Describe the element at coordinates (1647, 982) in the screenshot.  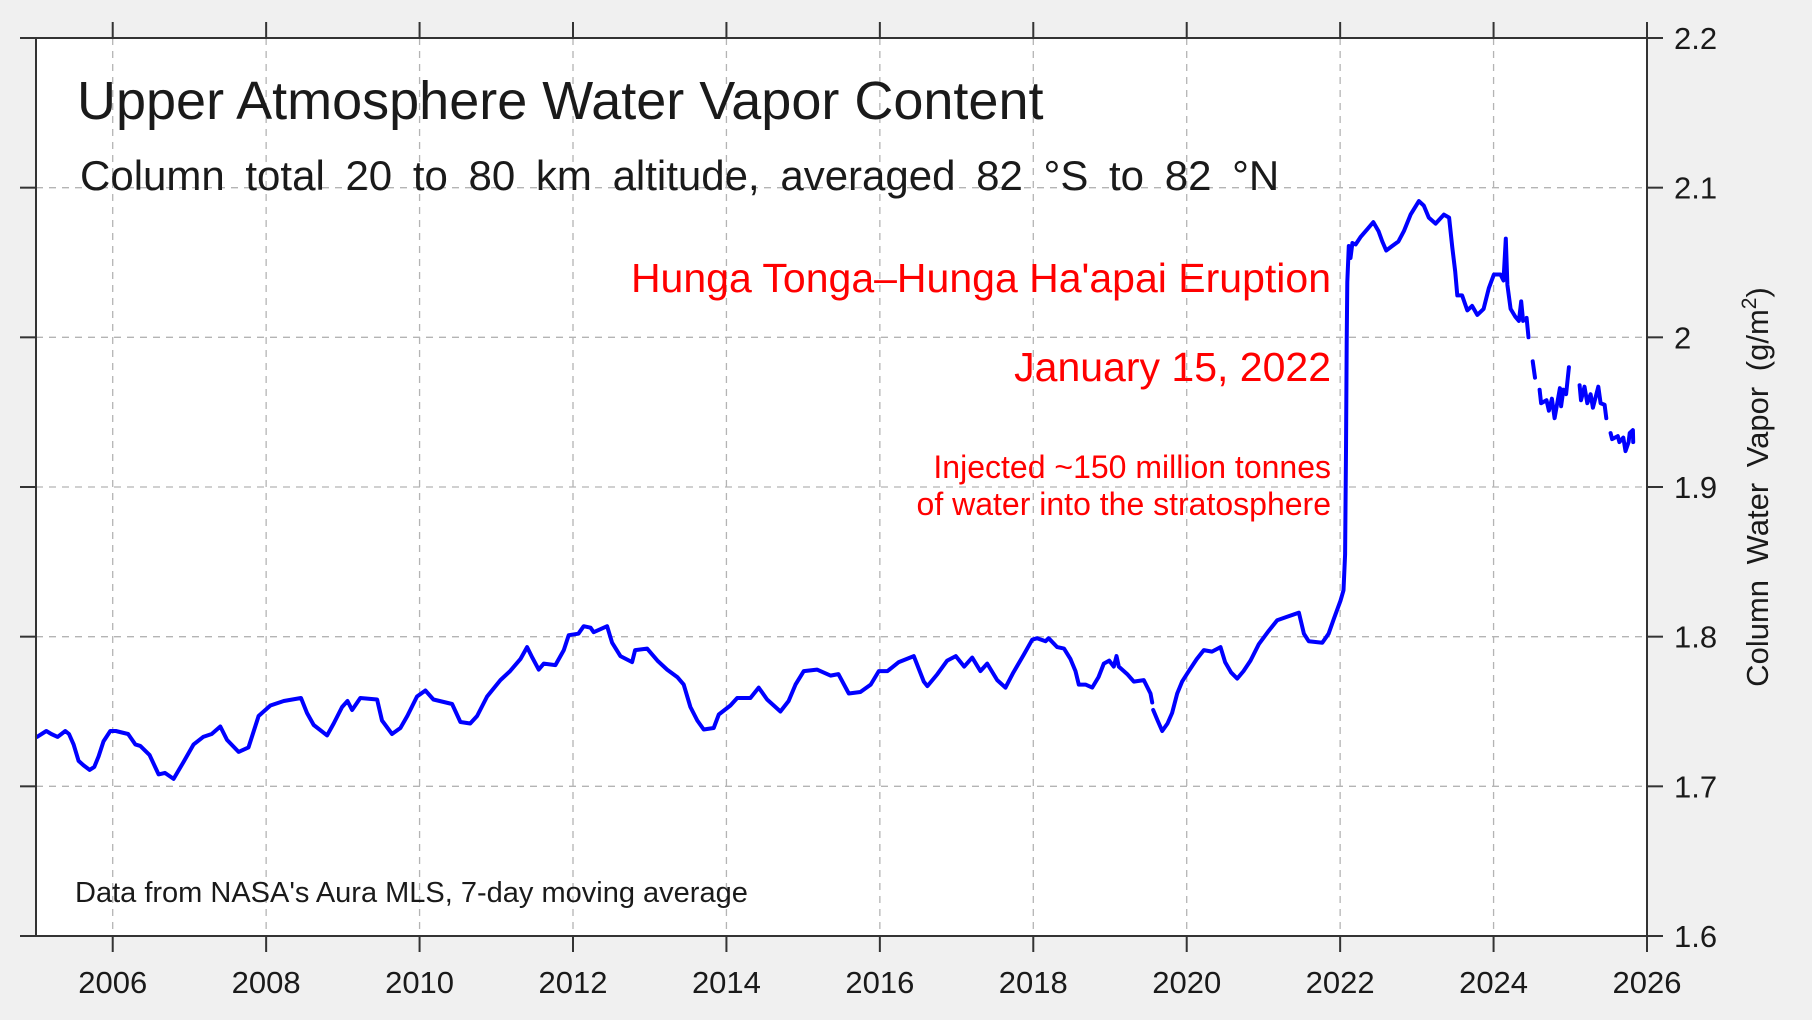
I see `x-tick-label: 2026` at that location.